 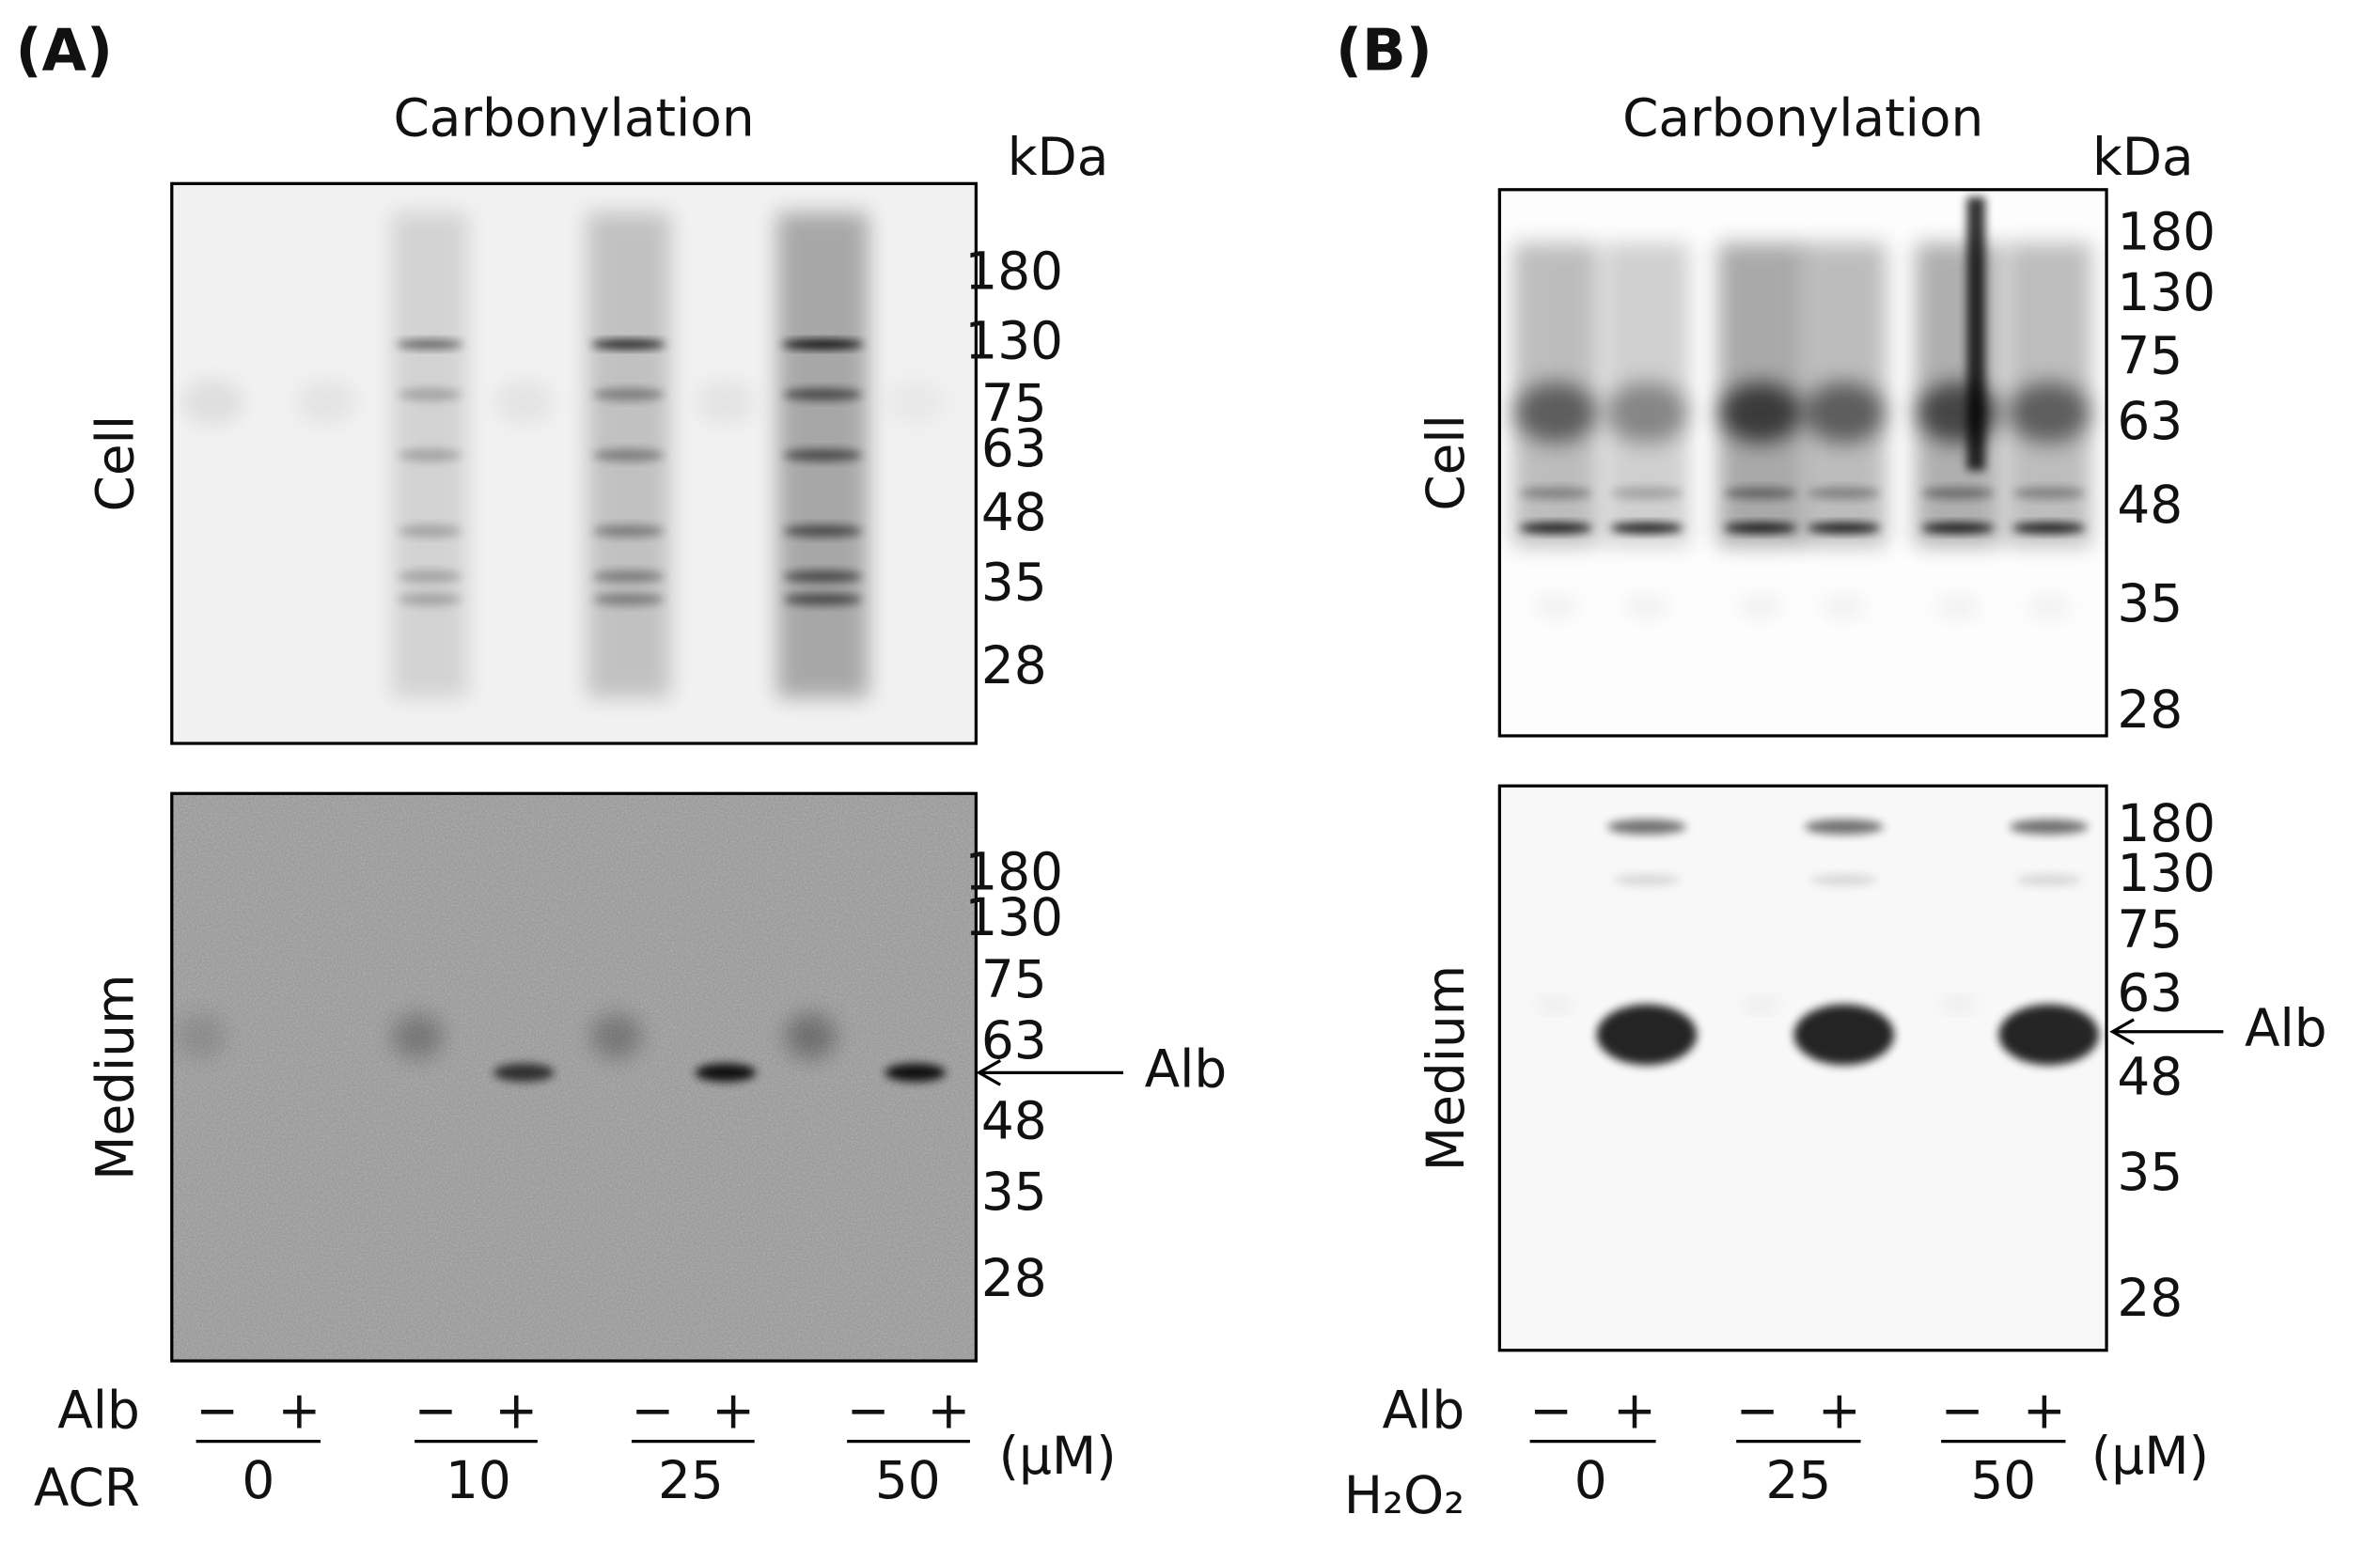 What do you see at coordinates (1975, 333) in the screenshot?
I see `streak` at bounding box center [1975, 333].